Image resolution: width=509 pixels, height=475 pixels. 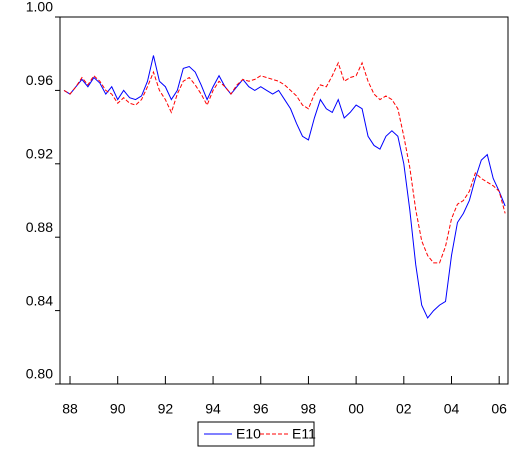 What do you see at coordinates (309, 409) in the screenshot?
I see `x-tick-label: 98` at bounding box center [309, 409].